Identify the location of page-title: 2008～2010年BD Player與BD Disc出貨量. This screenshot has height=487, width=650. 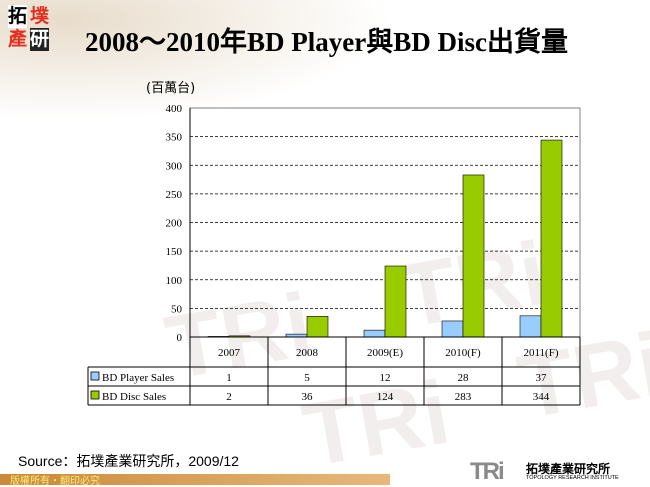
(326, 42).